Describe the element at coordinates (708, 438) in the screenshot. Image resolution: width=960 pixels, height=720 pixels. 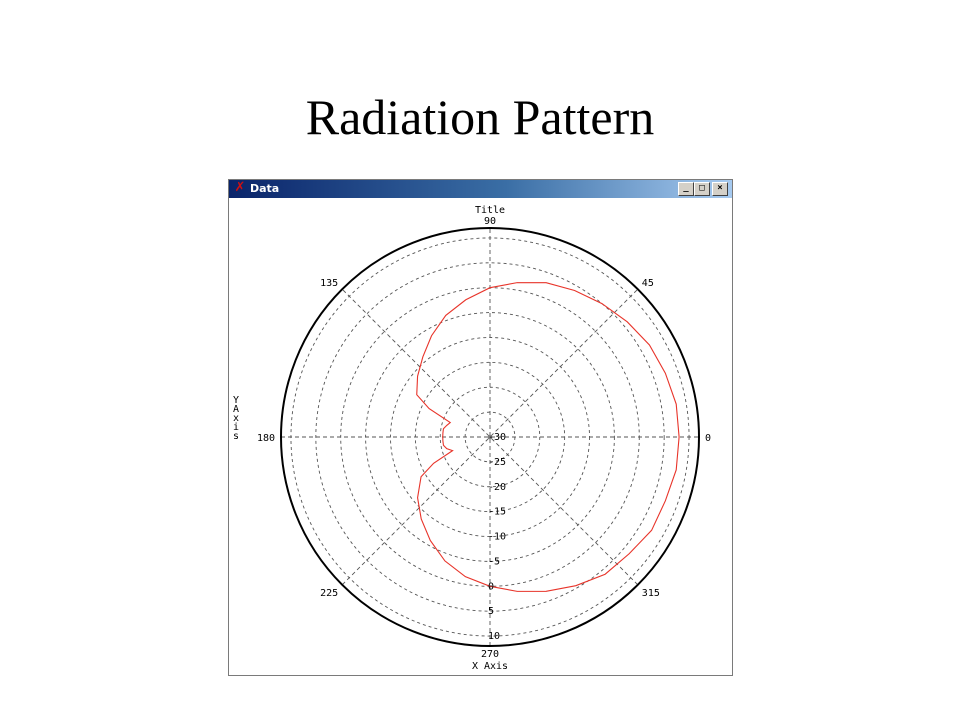
I see `angle-tick-label: 0` at that location.